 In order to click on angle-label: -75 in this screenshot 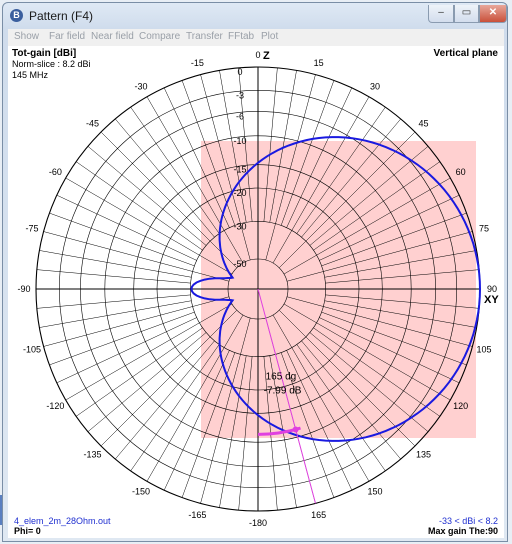, I will do `click(31, 228)`.